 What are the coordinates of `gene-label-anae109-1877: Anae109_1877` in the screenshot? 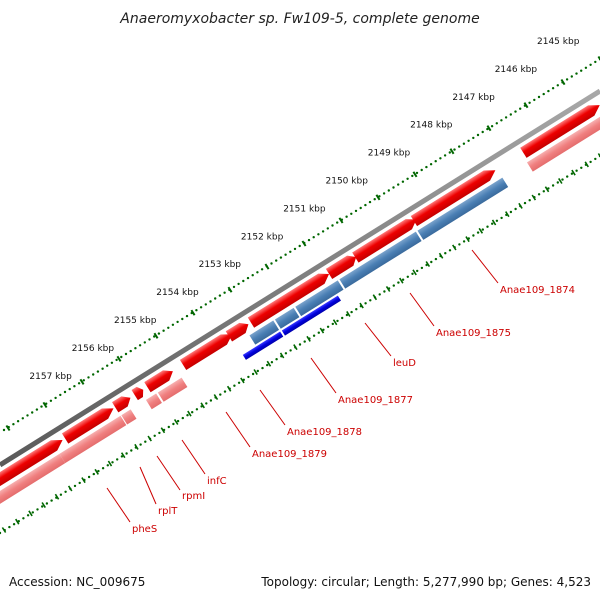 It's located at (375, 400).